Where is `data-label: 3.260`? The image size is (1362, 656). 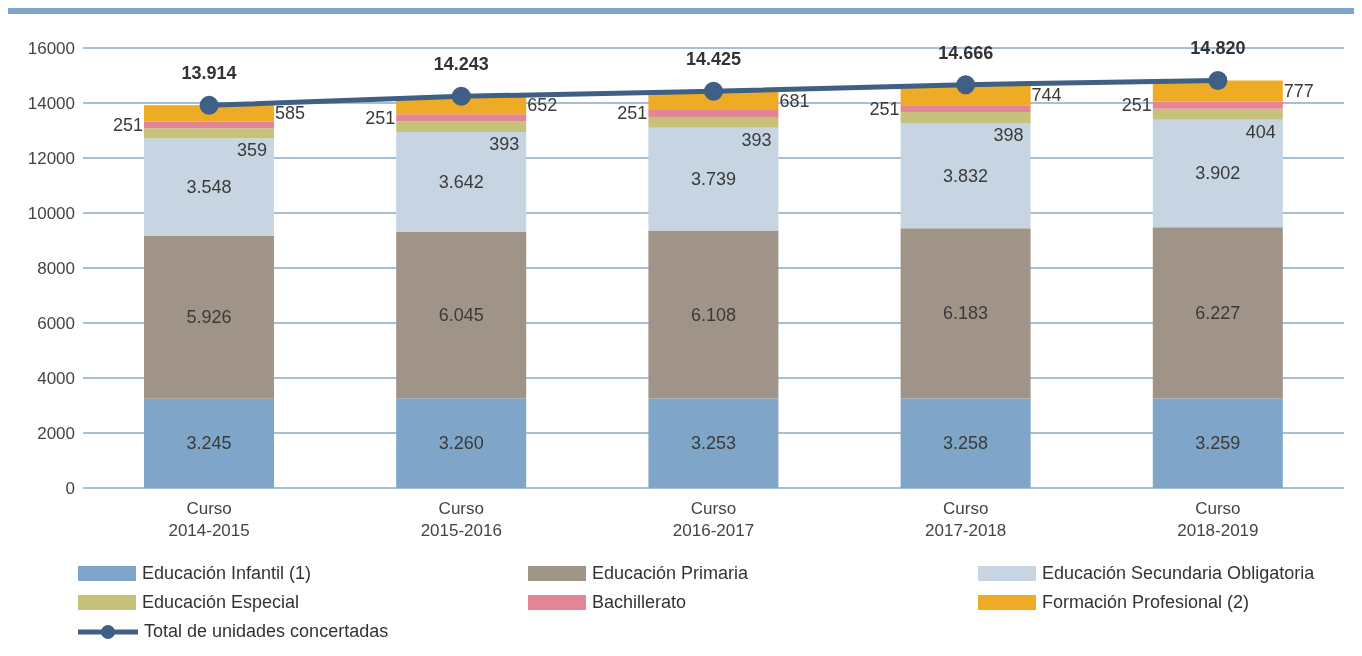
data-label: 3.260 is located at coordinates (461, 443).